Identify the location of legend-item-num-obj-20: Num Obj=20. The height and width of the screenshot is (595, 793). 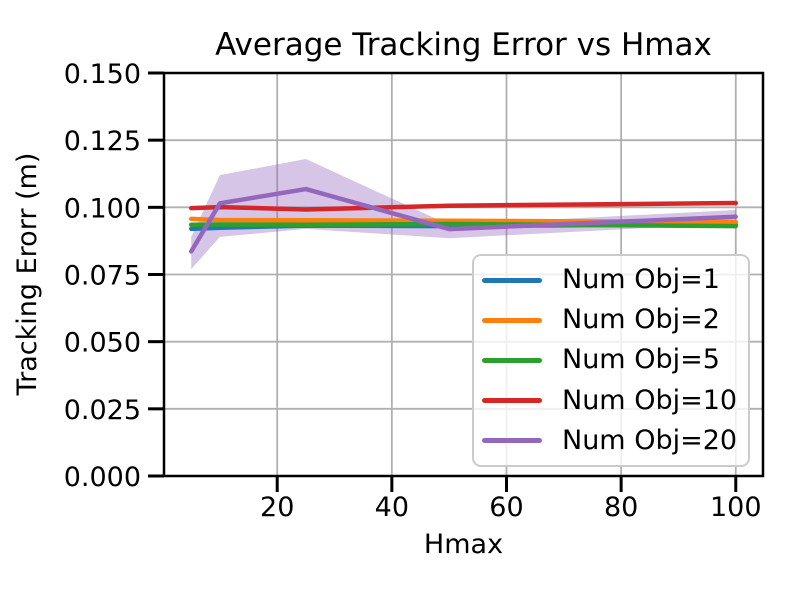
(611, 441).